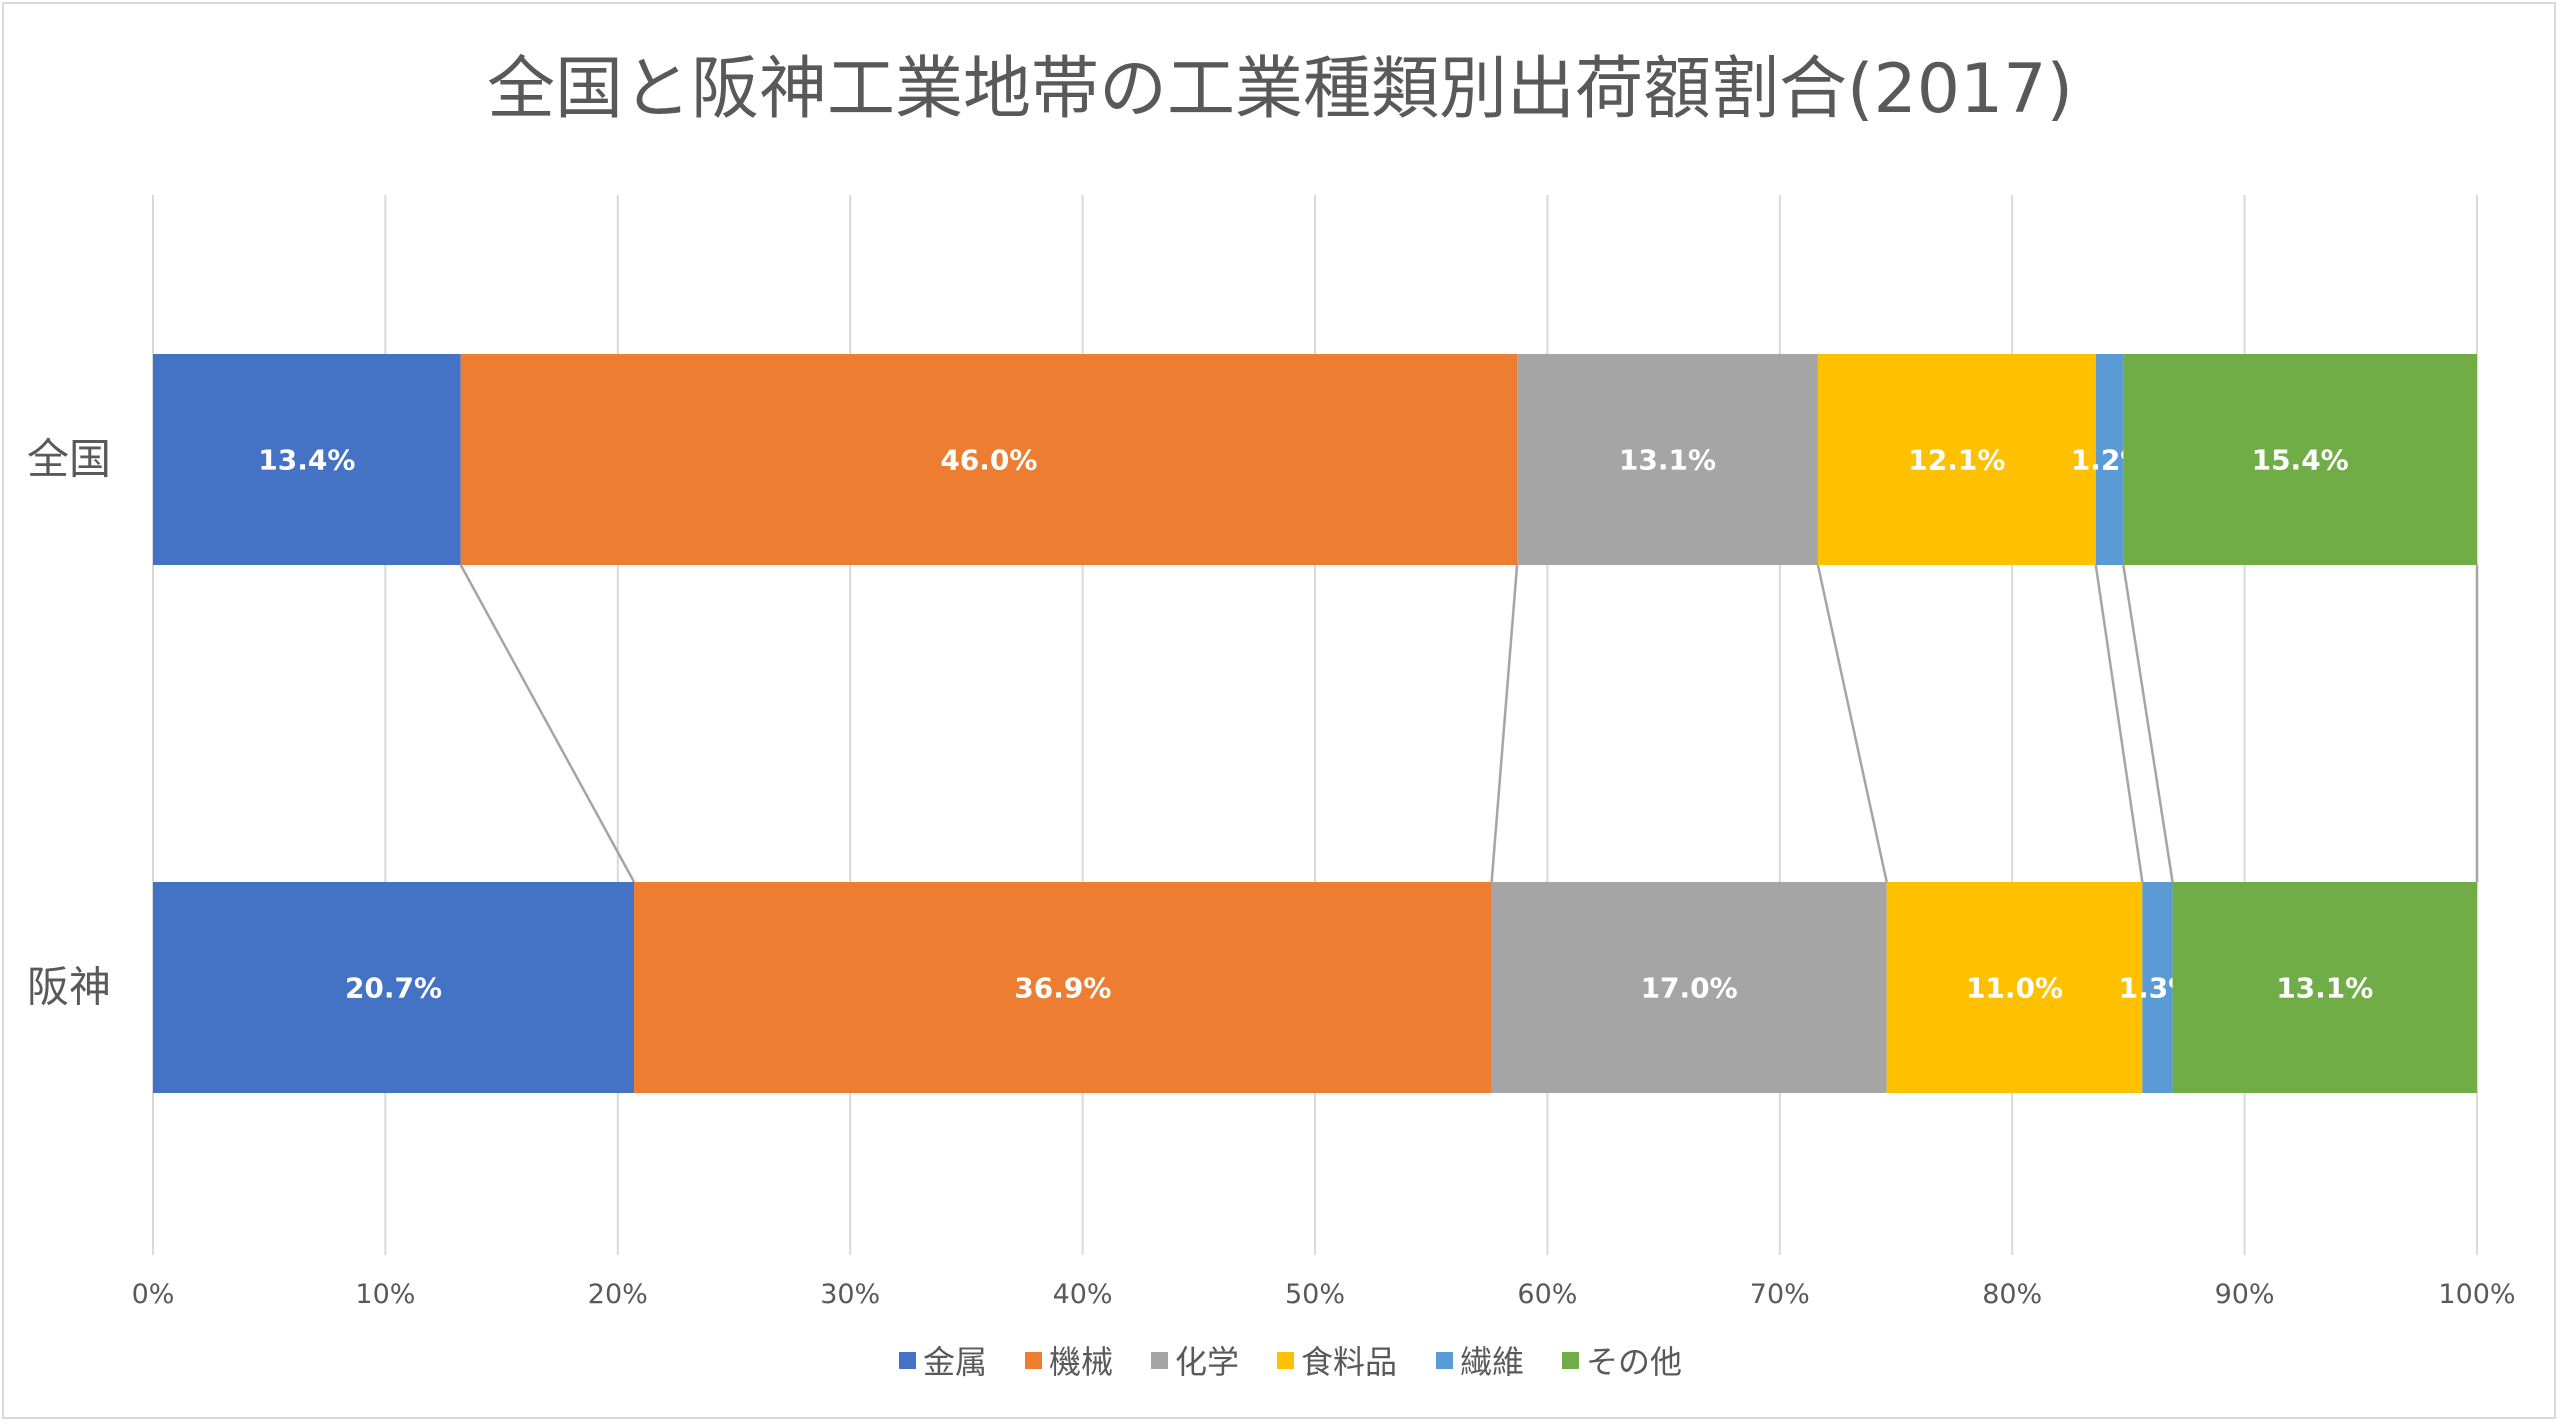  Describe the element at coordinates (1280, 89) in the screenshot. I see `chart-title: 全国と阪神工業地帯の工業種類別出荷額割合(2017)` at that location.